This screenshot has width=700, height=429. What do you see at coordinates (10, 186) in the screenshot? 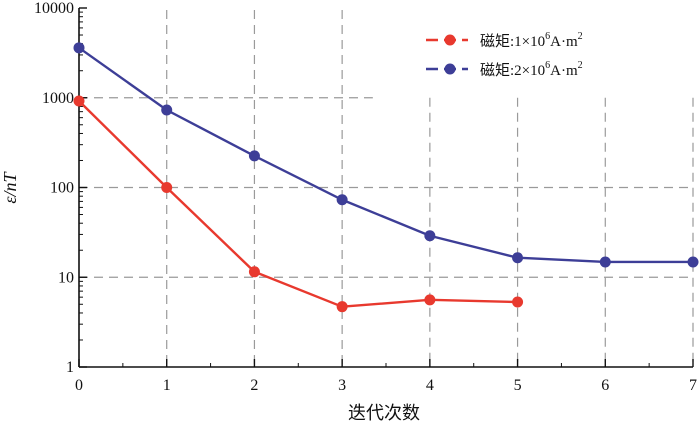
I see `y-axis-label: ε/nT` at bounding box center [10, 186].